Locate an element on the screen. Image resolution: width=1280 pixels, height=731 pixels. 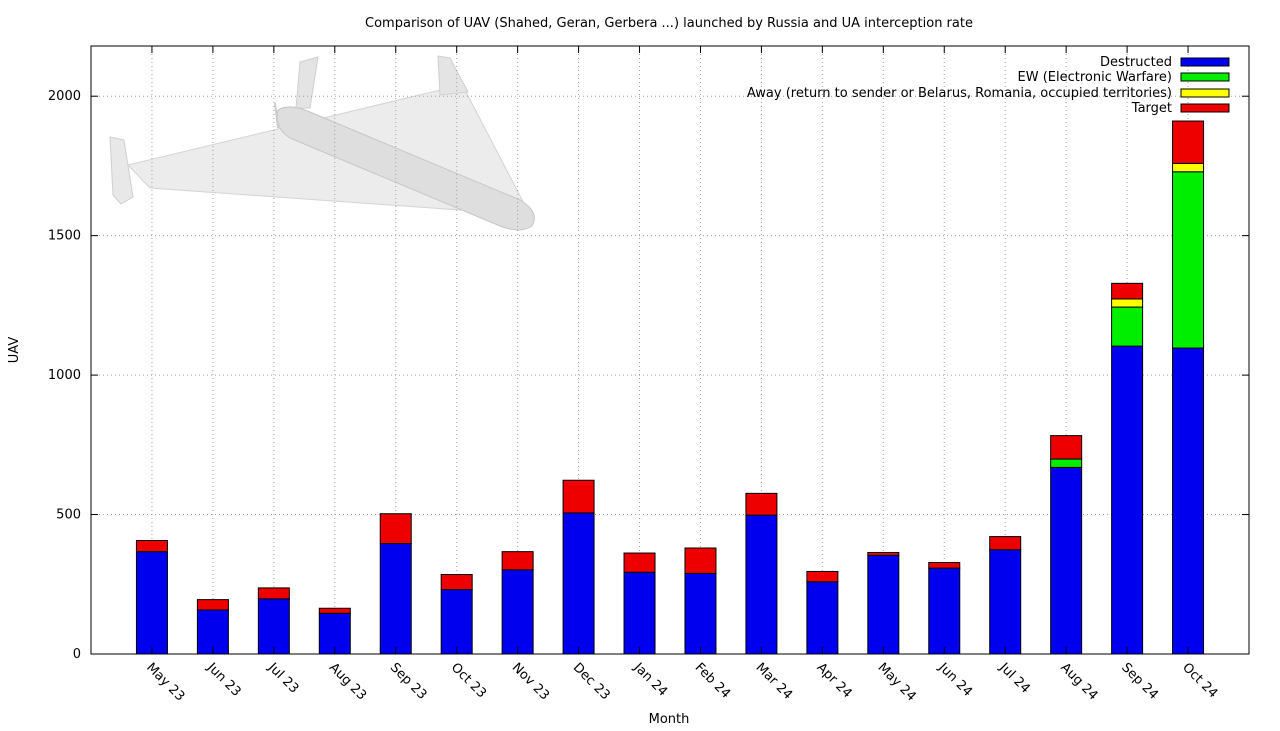
x-tick-label: Feb 24 is located at coordinates (713, 681).